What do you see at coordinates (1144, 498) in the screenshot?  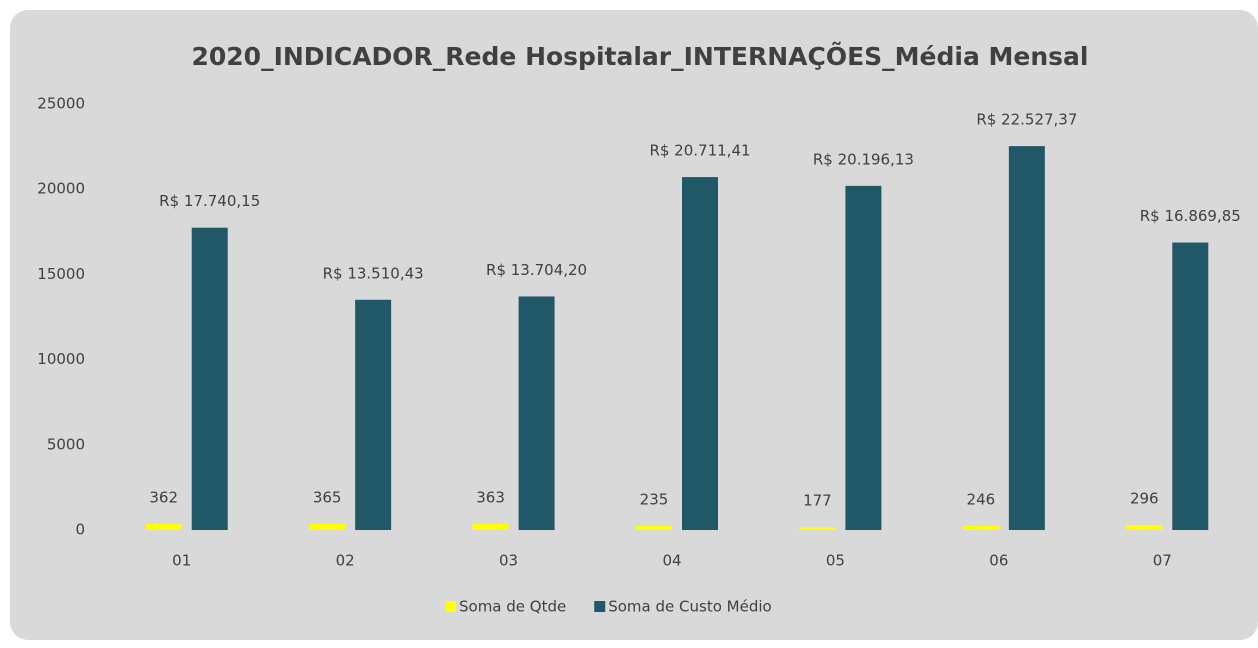 I see `data-label: 296` at bounding box center [1144, 498].